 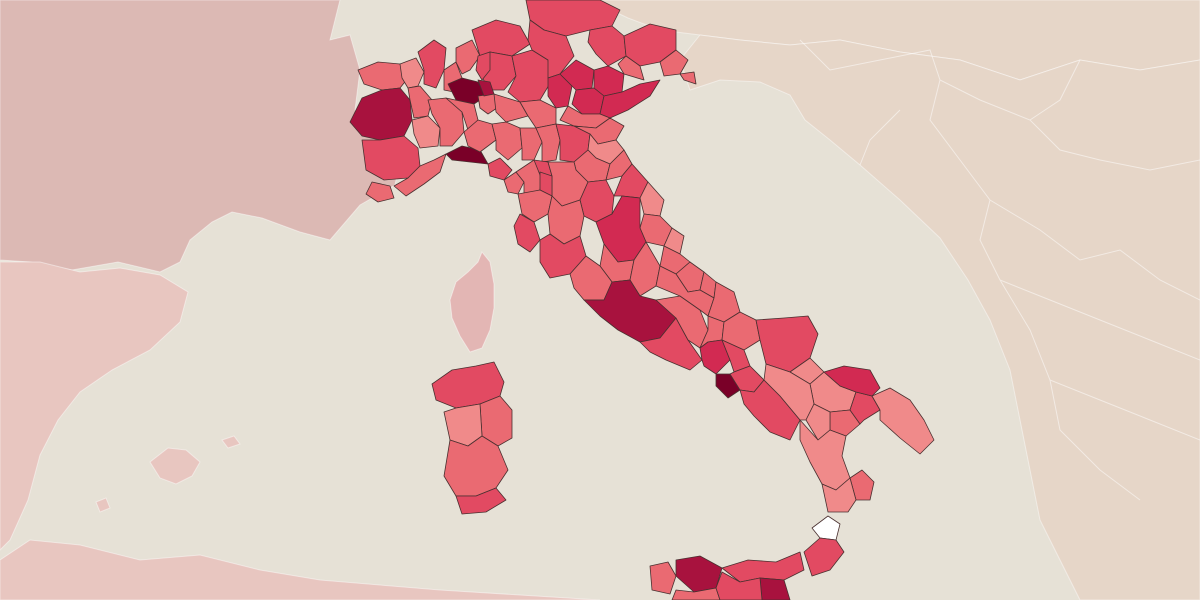 What do you see at coordinates (94, 406) in the screenshot?
I see `country-spain` at bounding box center [94, 406].